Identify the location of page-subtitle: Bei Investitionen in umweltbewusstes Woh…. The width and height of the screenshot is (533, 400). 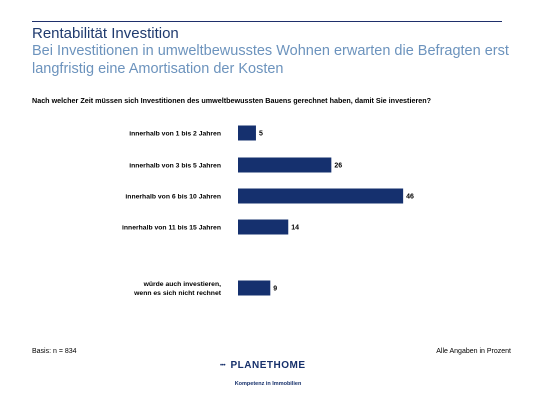
(270, 60).